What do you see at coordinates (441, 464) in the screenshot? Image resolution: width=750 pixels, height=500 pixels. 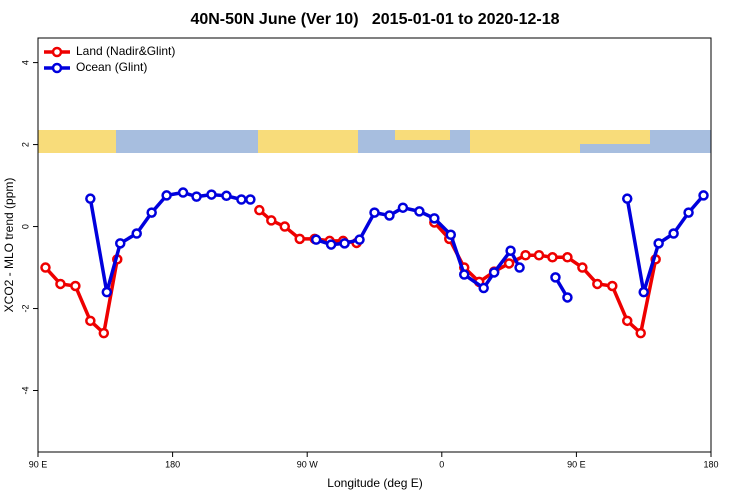 I see `x-tick-label: 0` at bounding box center [441, 464].